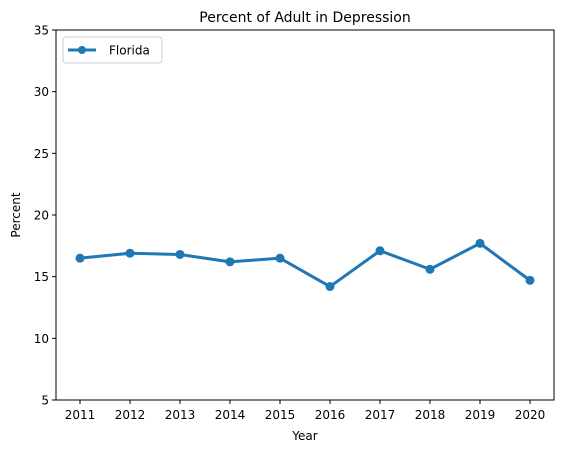 This screenshot has height=453, width=563. What do you see at coordinates (180, 415) in the screenshot?
I see `x-tick-label: 2013` at bounding box center [180, 415].